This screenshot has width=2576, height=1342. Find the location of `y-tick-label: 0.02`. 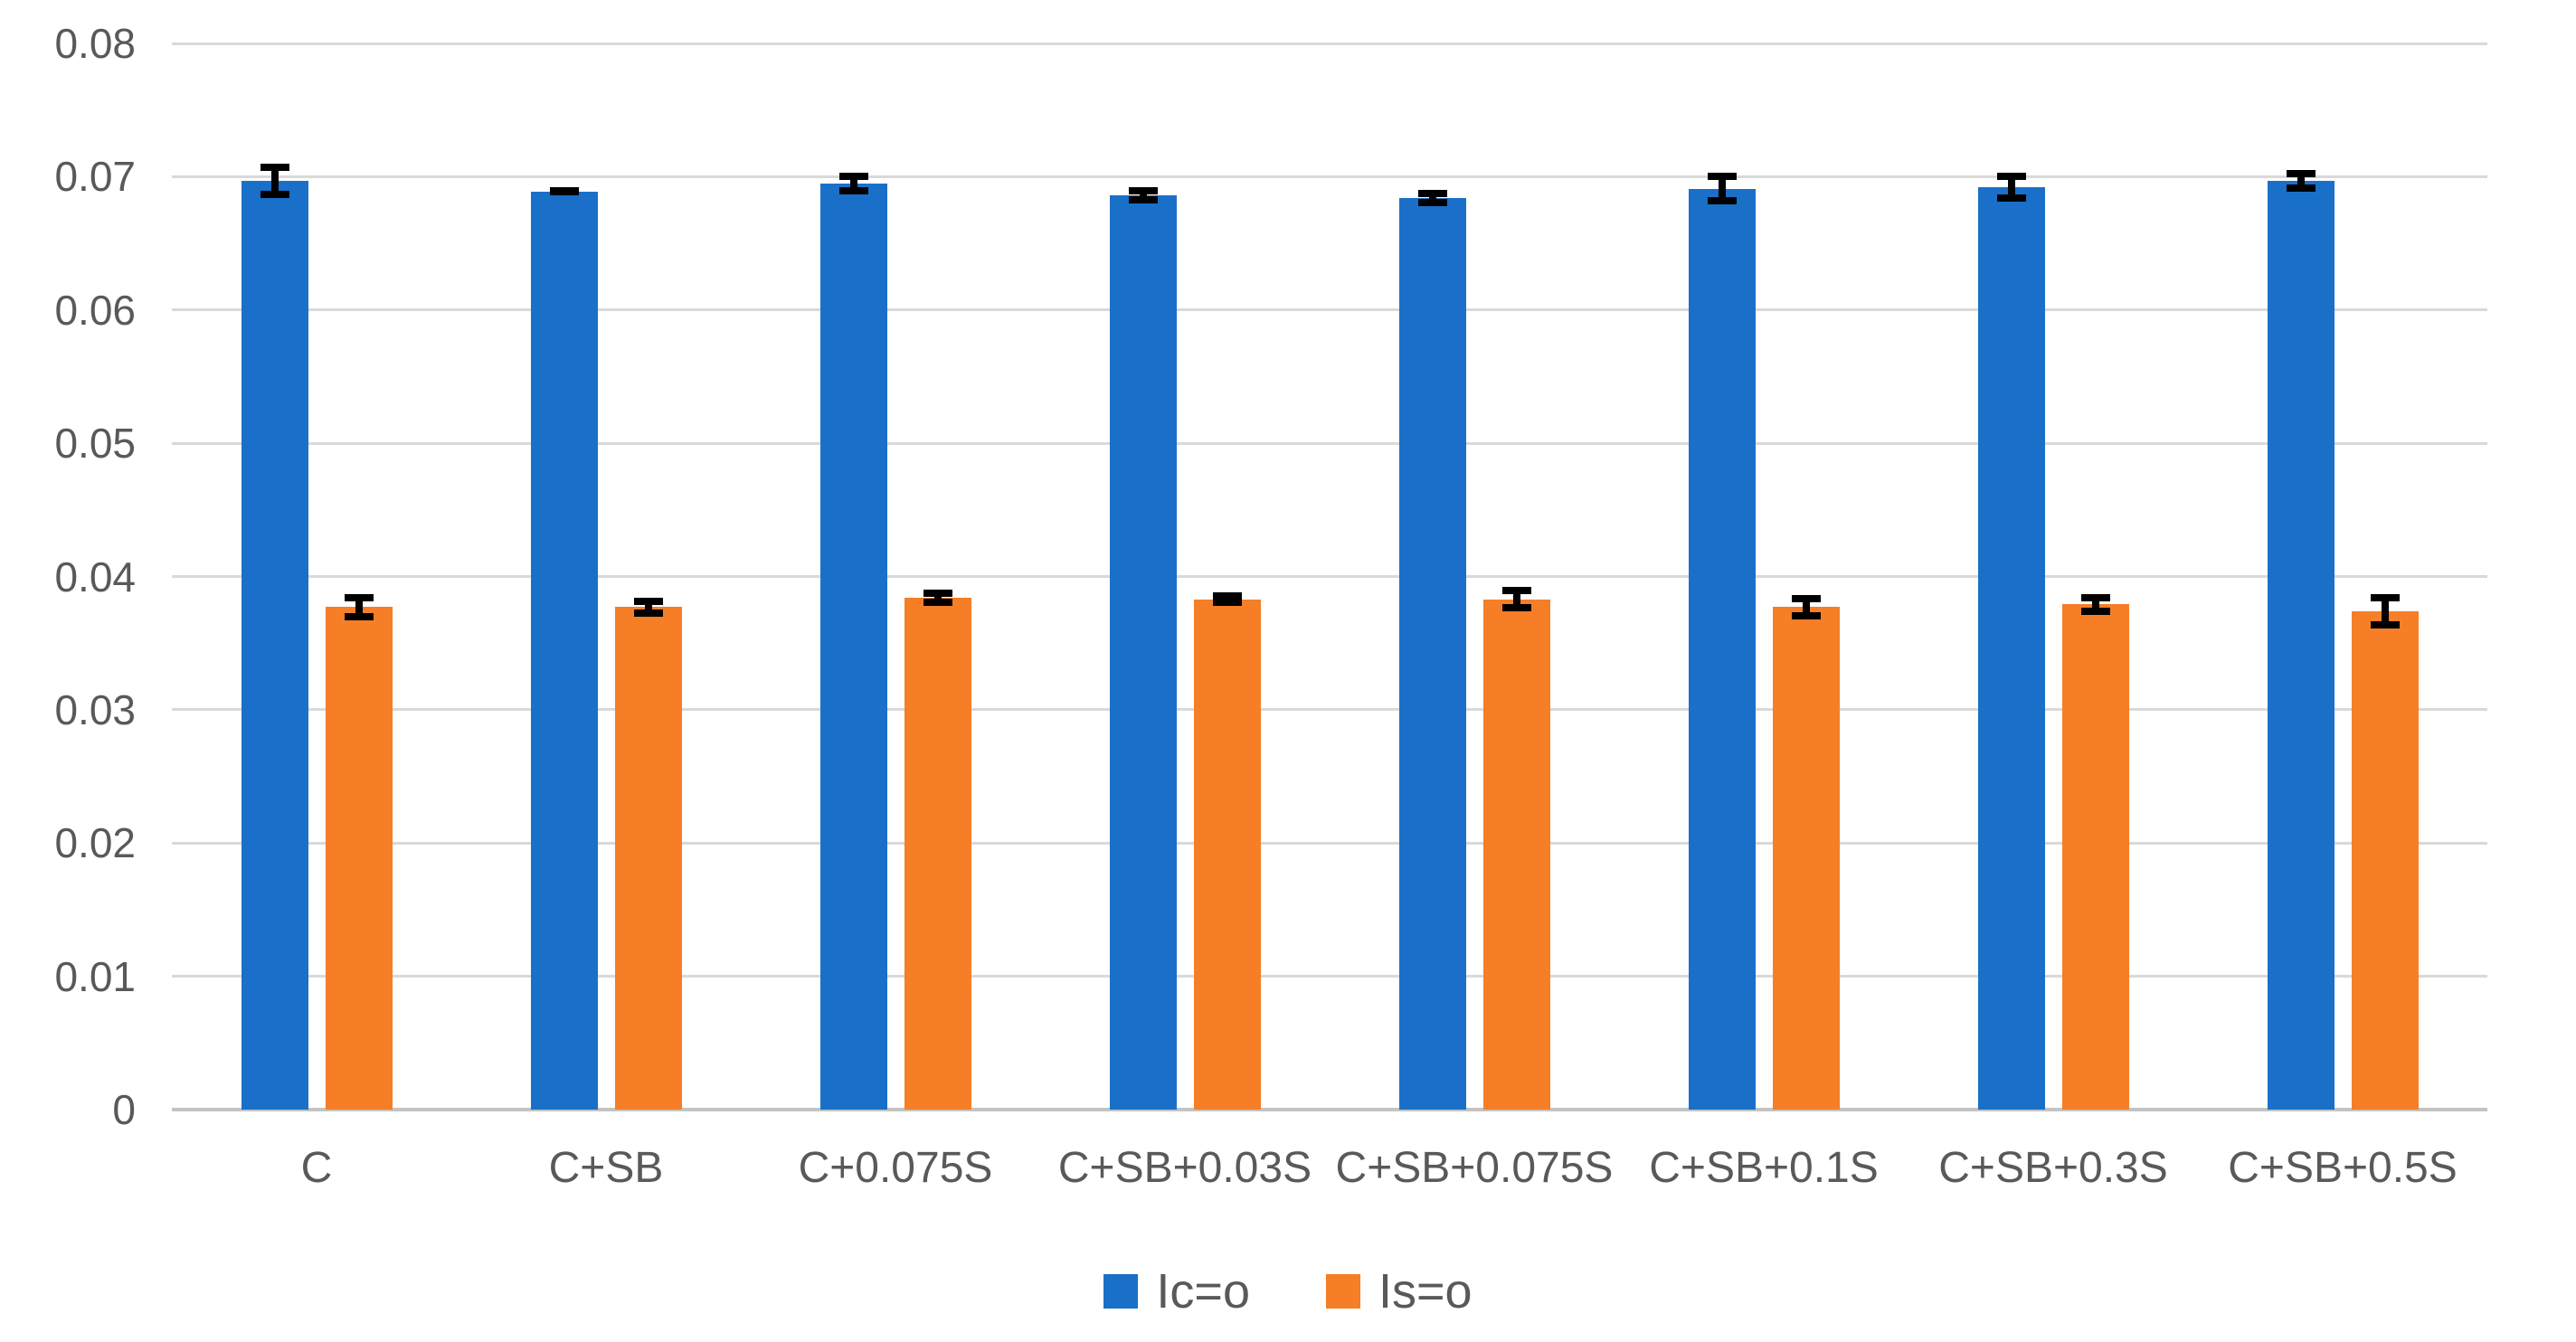

y-tick-label: 0.02 is located at coordinates (95, 843).